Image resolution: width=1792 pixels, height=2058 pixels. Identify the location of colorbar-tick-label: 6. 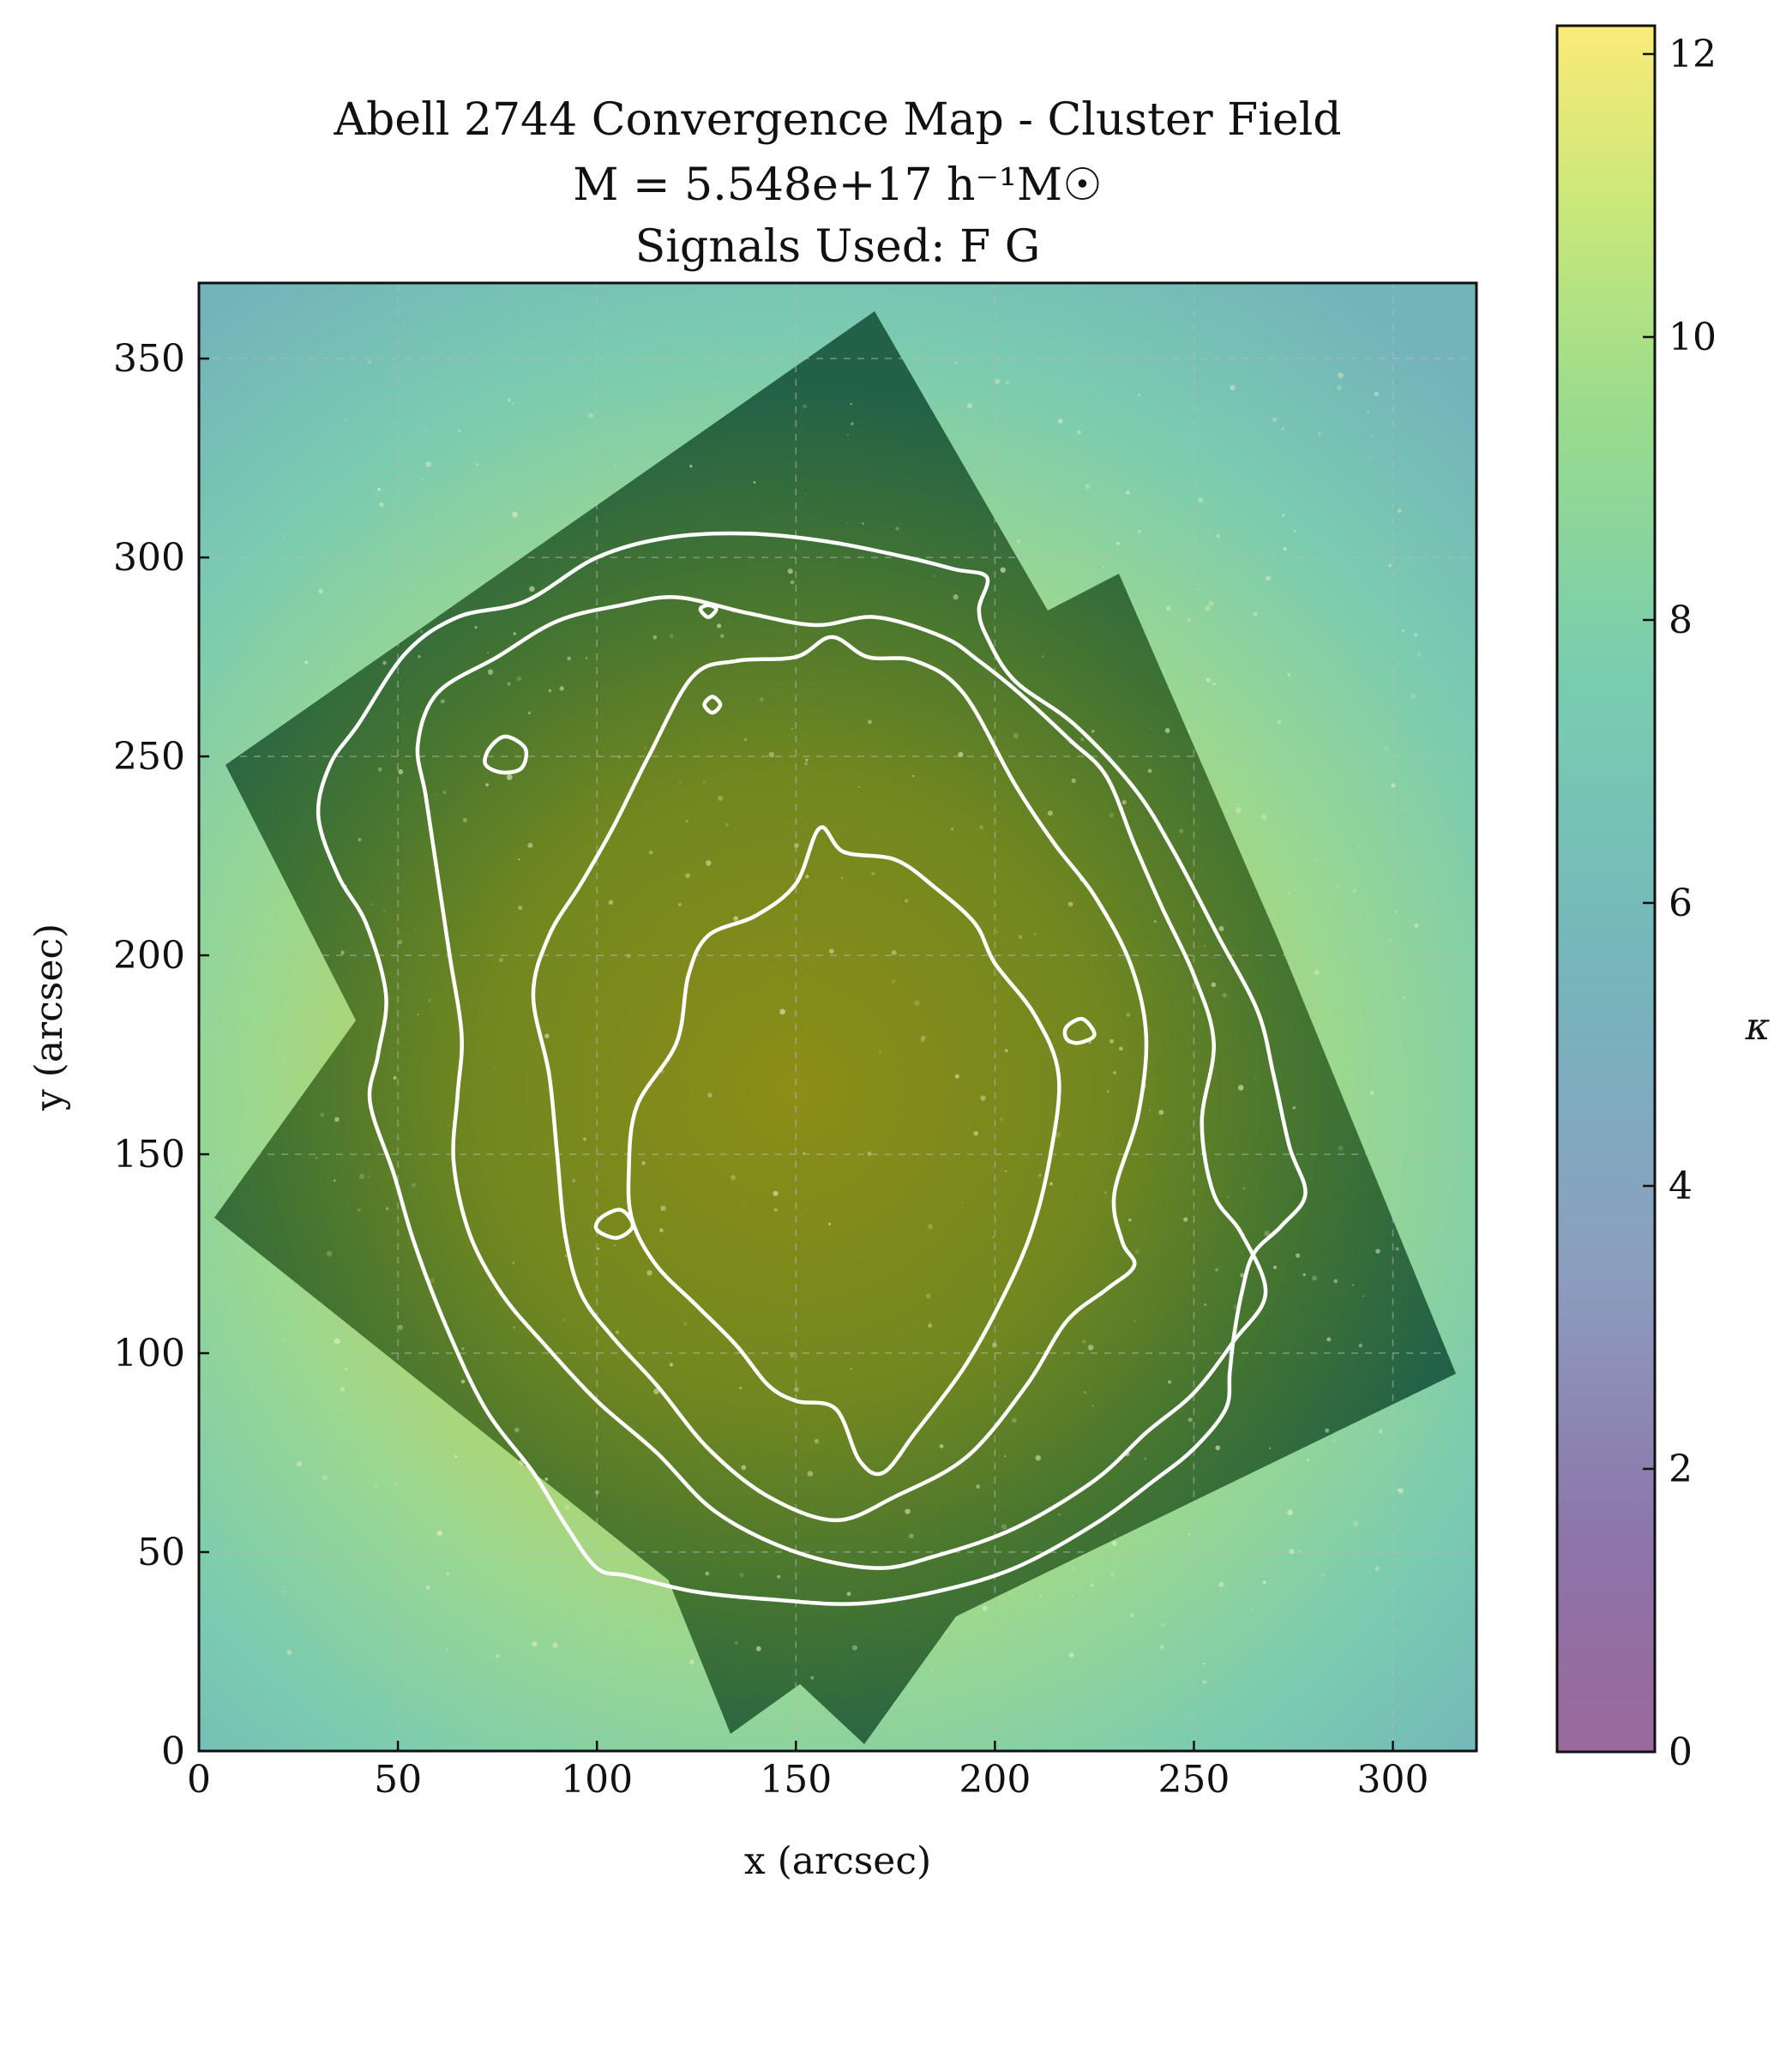
(1681, 904).